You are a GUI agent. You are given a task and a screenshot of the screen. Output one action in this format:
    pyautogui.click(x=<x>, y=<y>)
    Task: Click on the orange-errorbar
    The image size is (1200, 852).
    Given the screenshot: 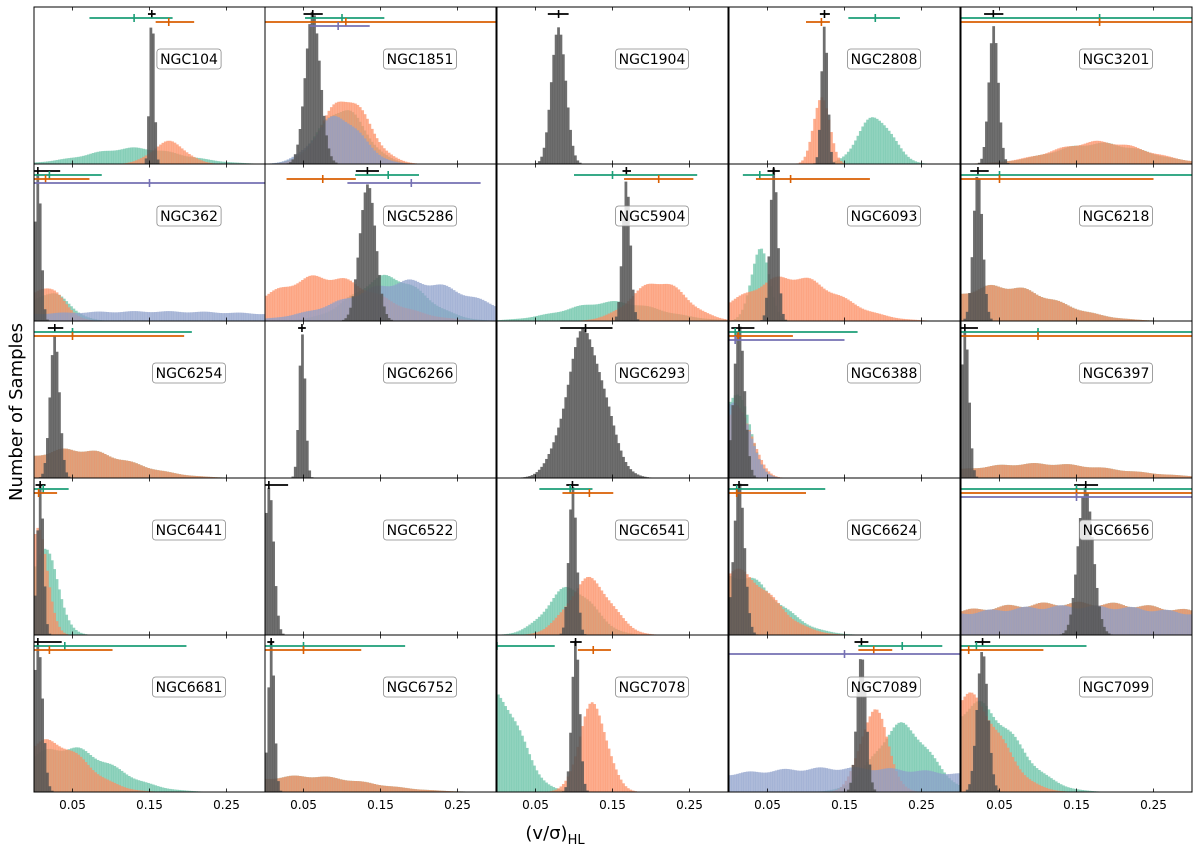 What is the action you would take?
    pyautogui.click(x=1076, y=22)
    